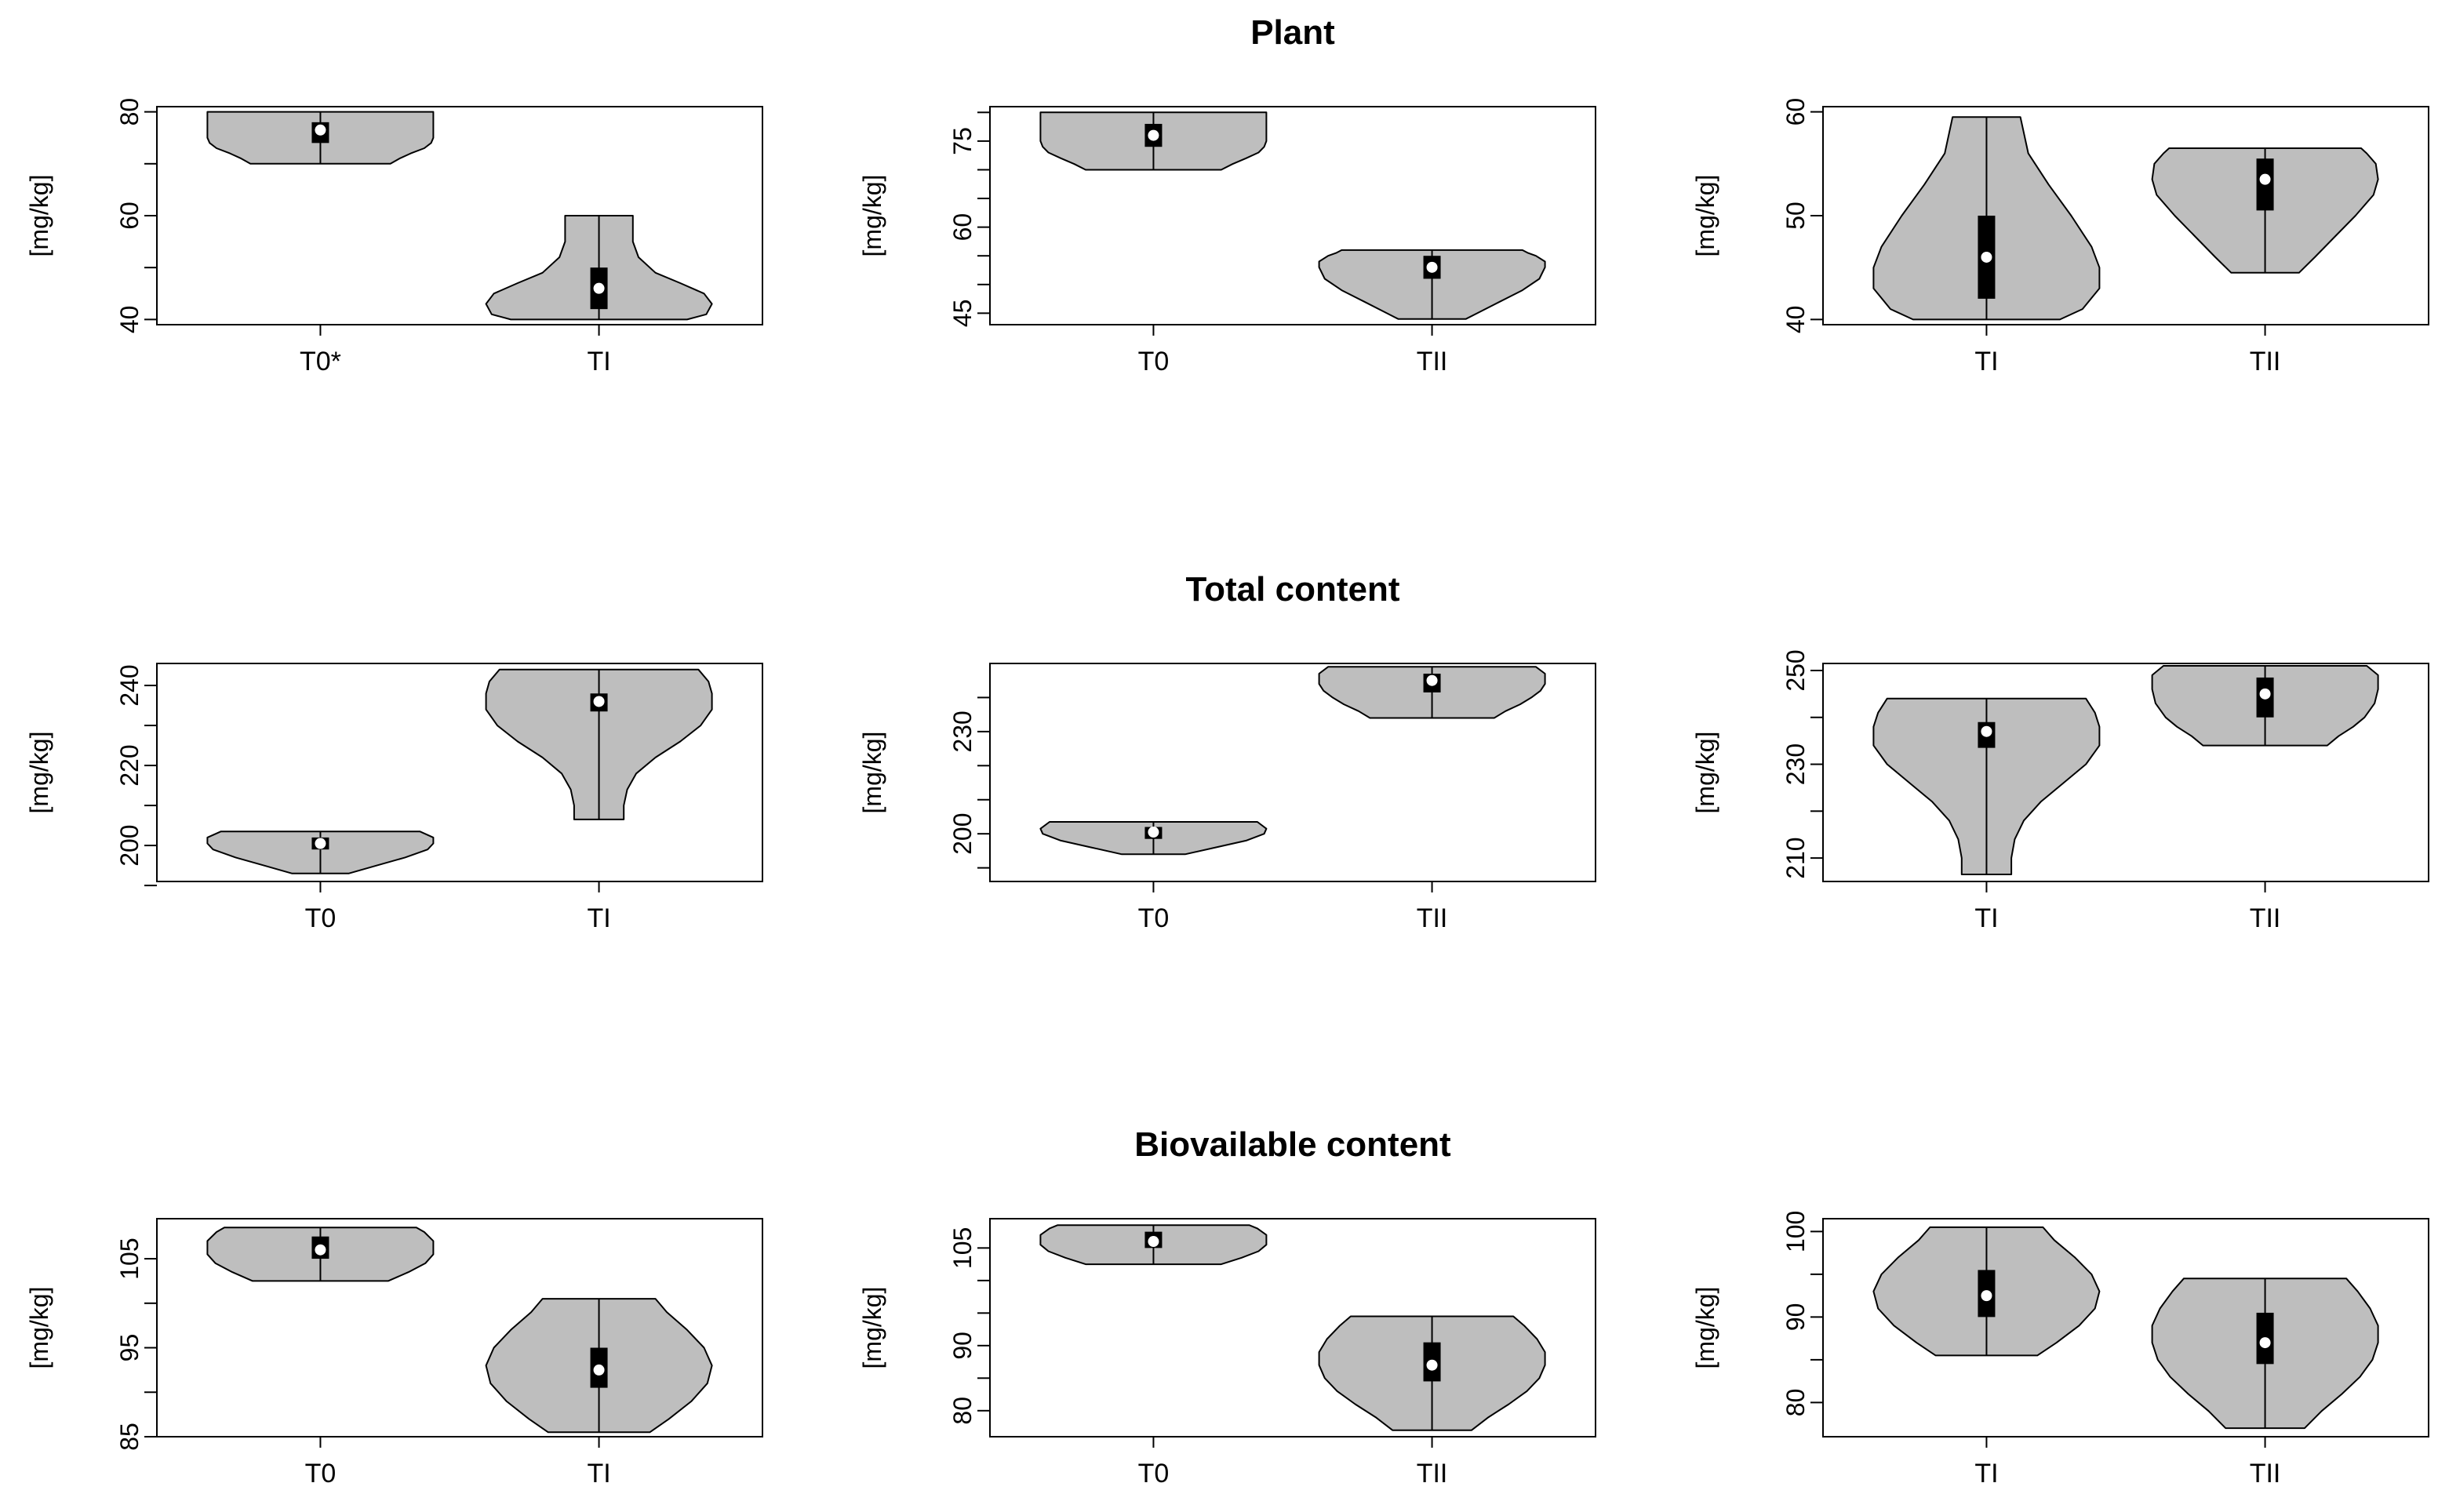  I want to click on y-tick-label: 240, so click(129, 685).